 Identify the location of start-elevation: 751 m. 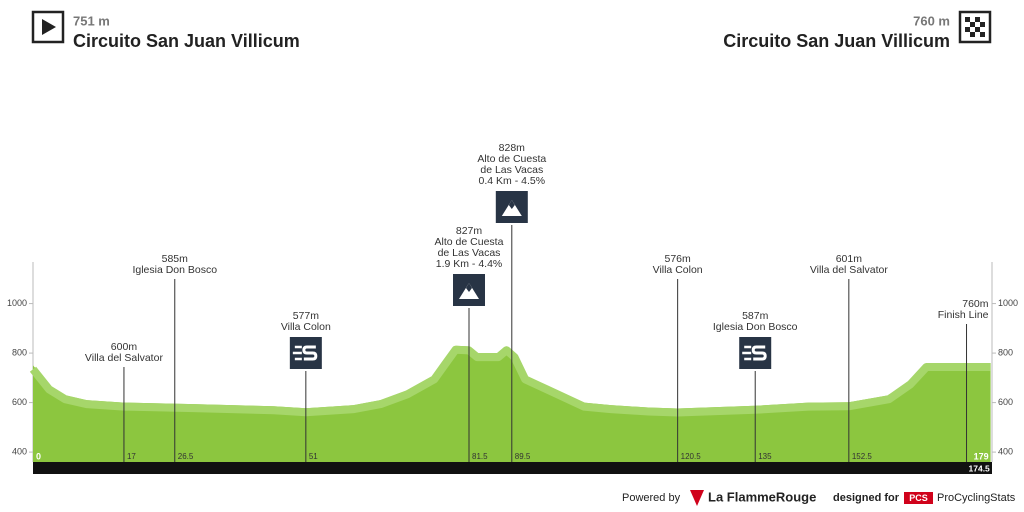
(91, 20).